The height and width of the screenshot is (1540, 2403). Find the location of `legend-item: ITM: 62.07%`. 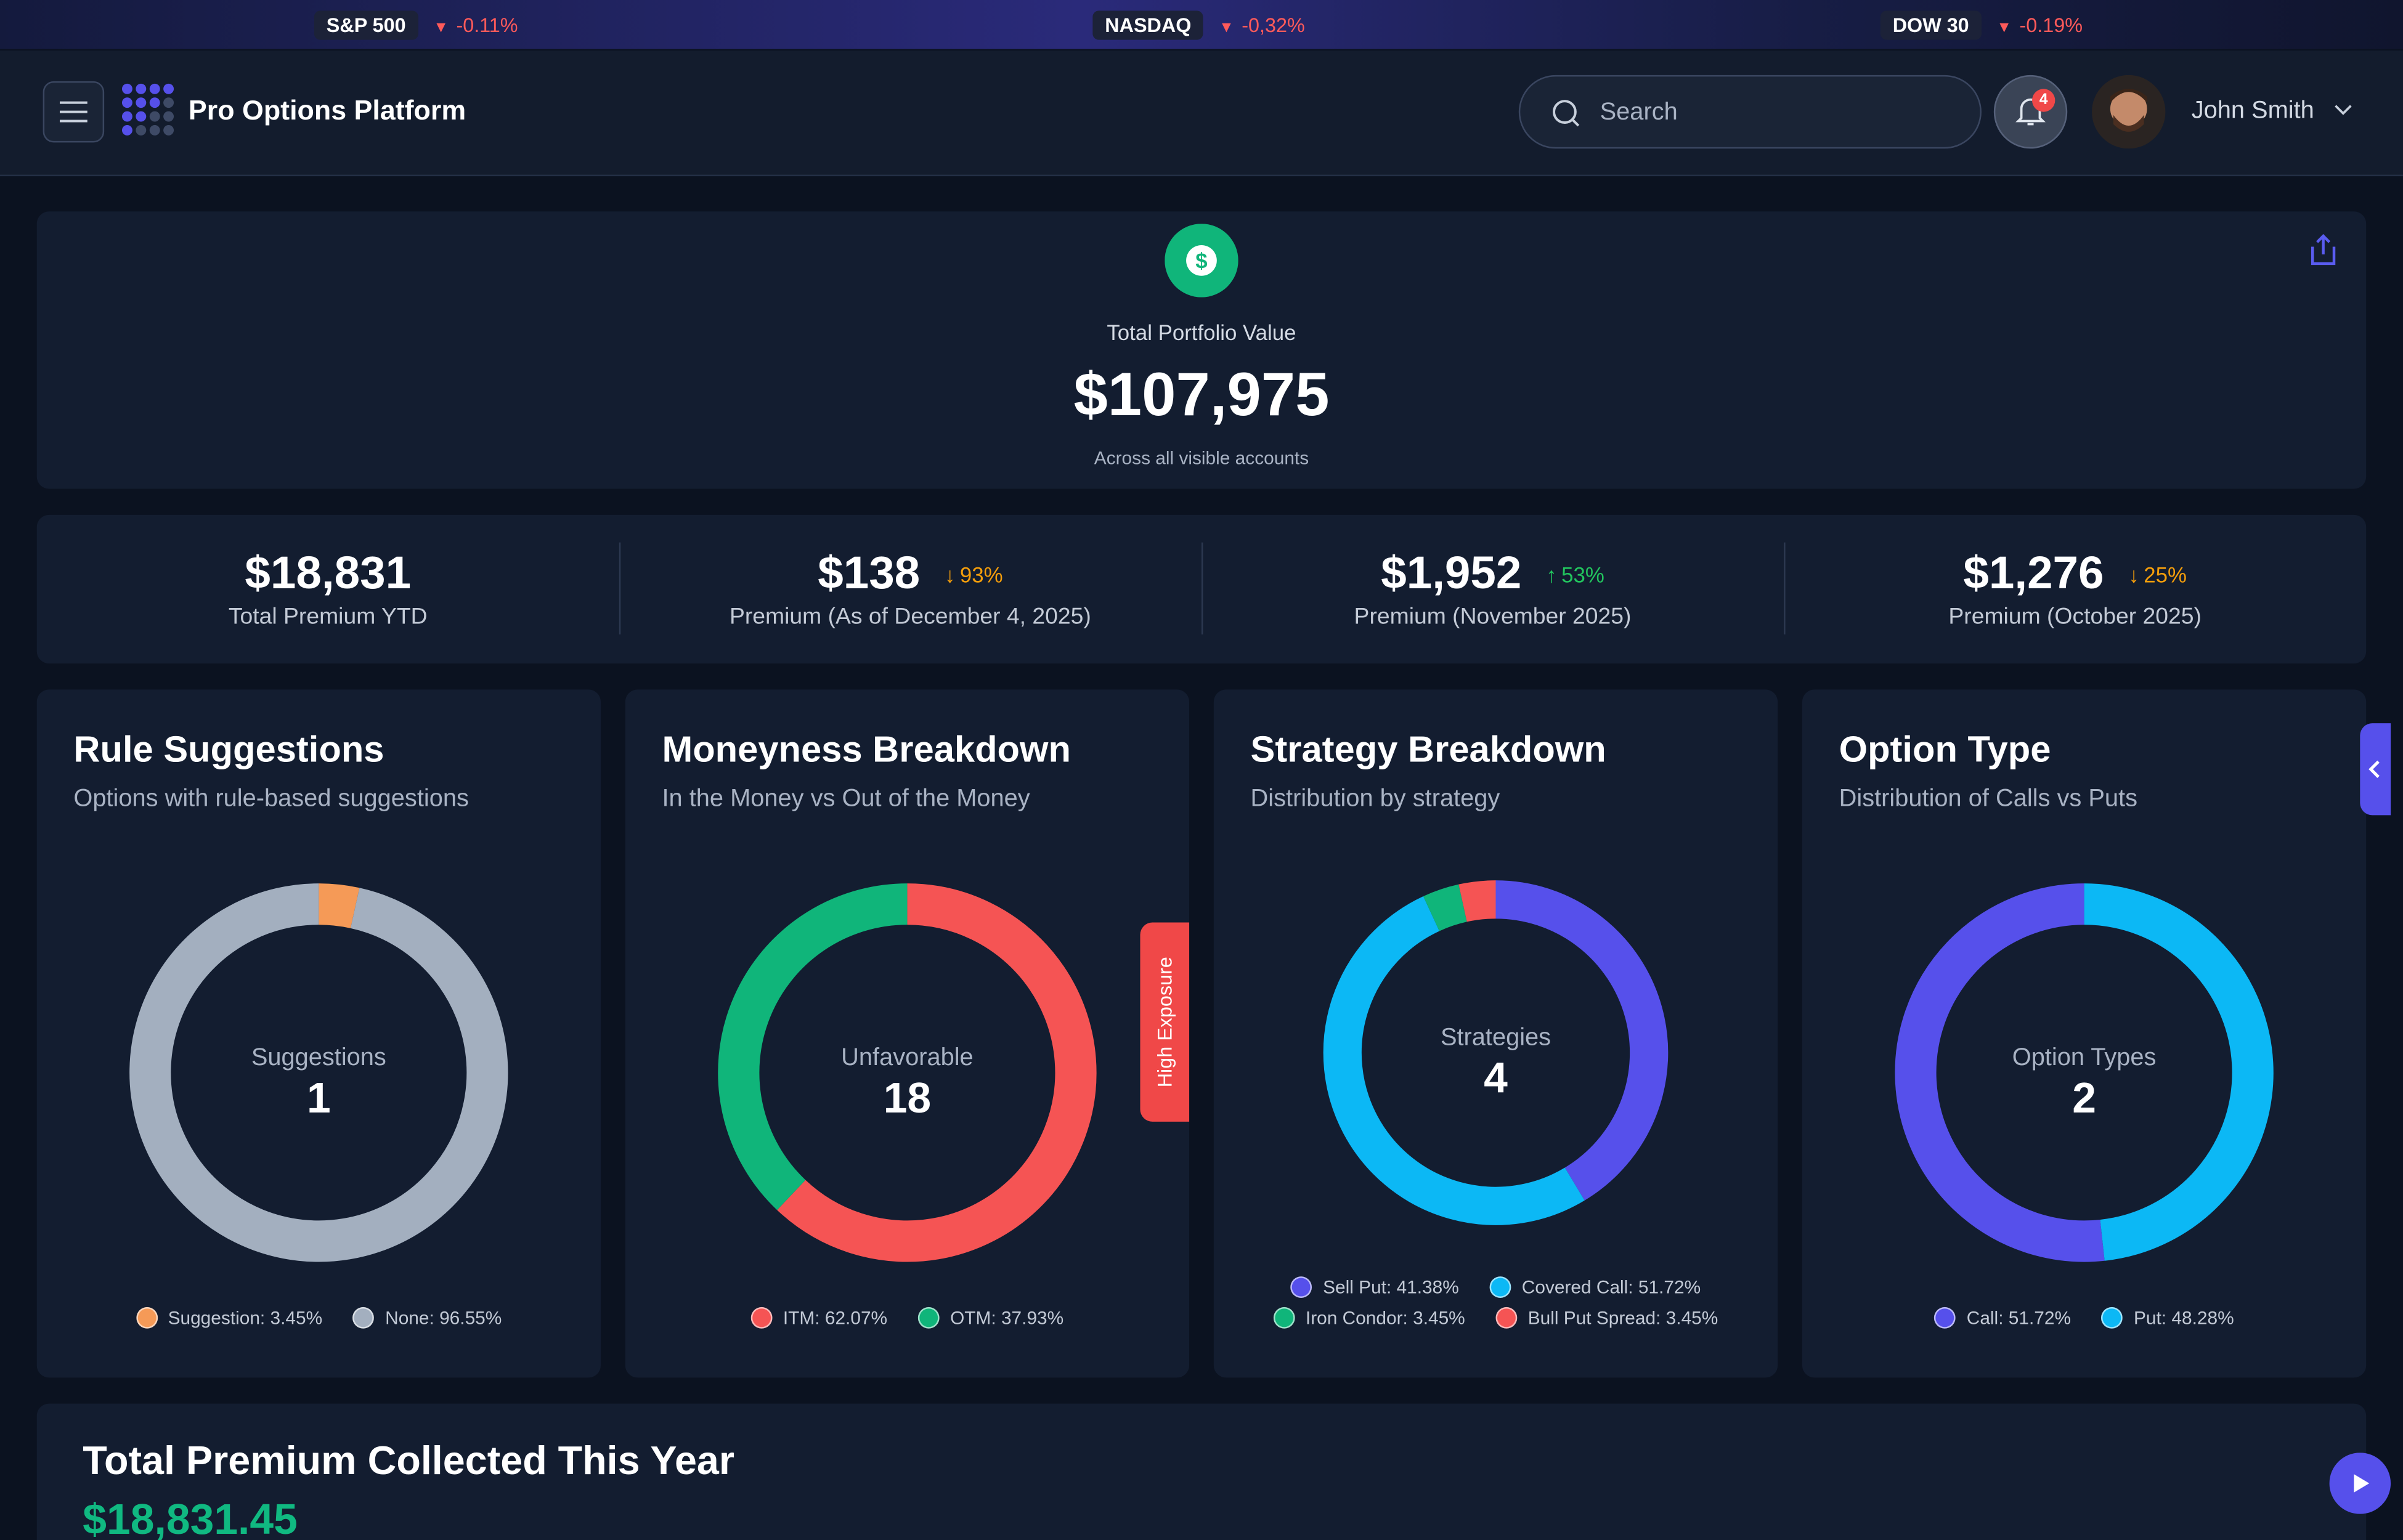

legend-item: ITM: 62.07% is located at coordinates (819, 1318).